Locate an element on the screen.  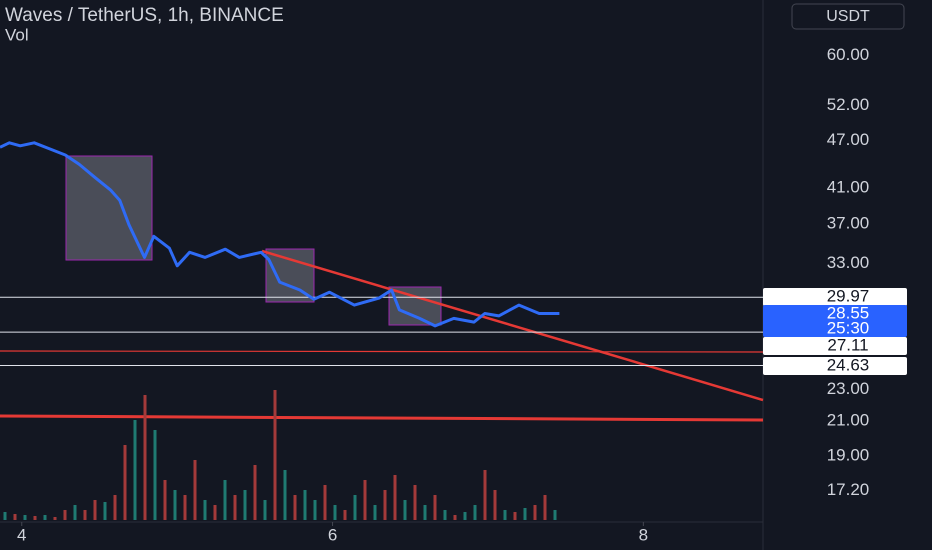
currency-button is located at coordinates (848, 16).